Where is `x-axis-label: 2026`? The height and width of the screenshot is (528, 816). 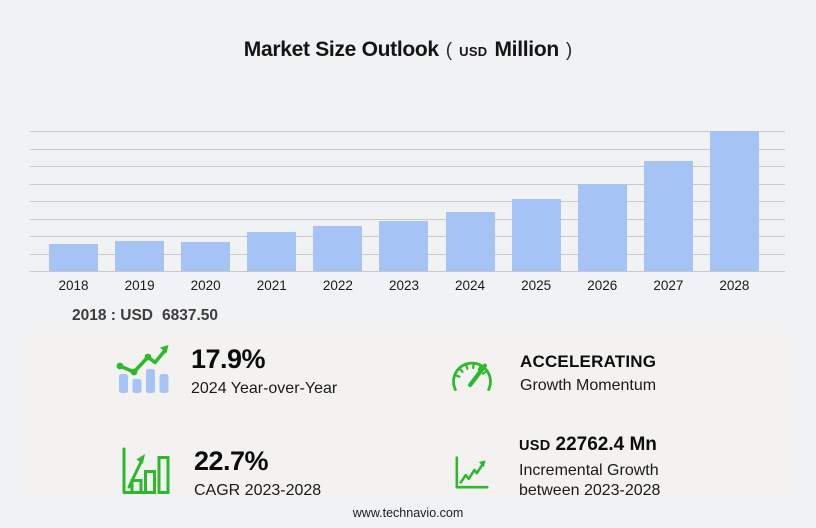 x-axis-label: 2026 is located at coordinates (602, 285).